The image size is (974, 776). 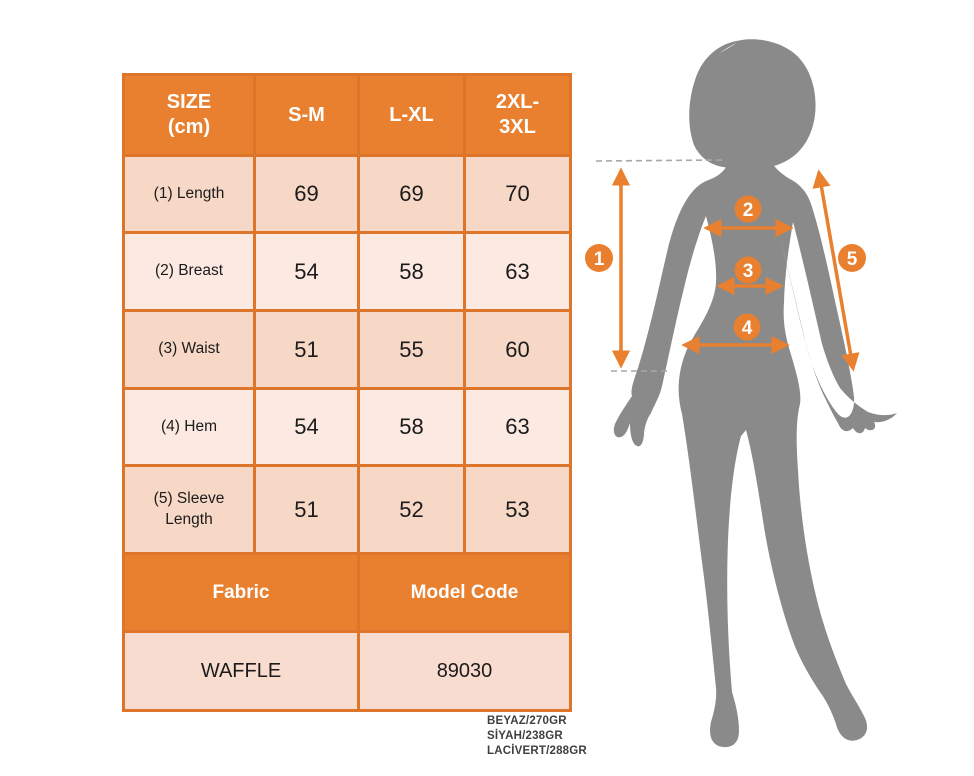 I want to click on svg-text: 4, so click(x=747, y=328).